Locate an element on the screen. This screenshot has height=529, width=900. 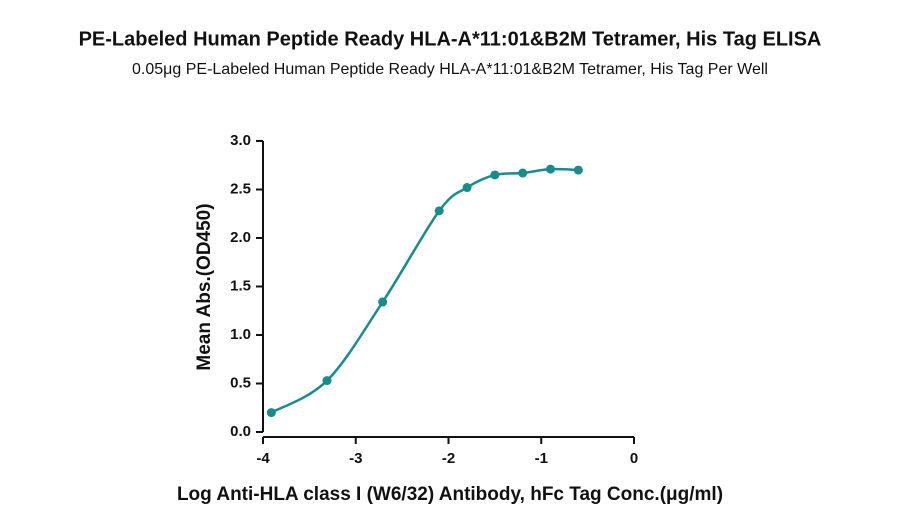
x-tick-label: -1 is located at coordinates (541, 458).